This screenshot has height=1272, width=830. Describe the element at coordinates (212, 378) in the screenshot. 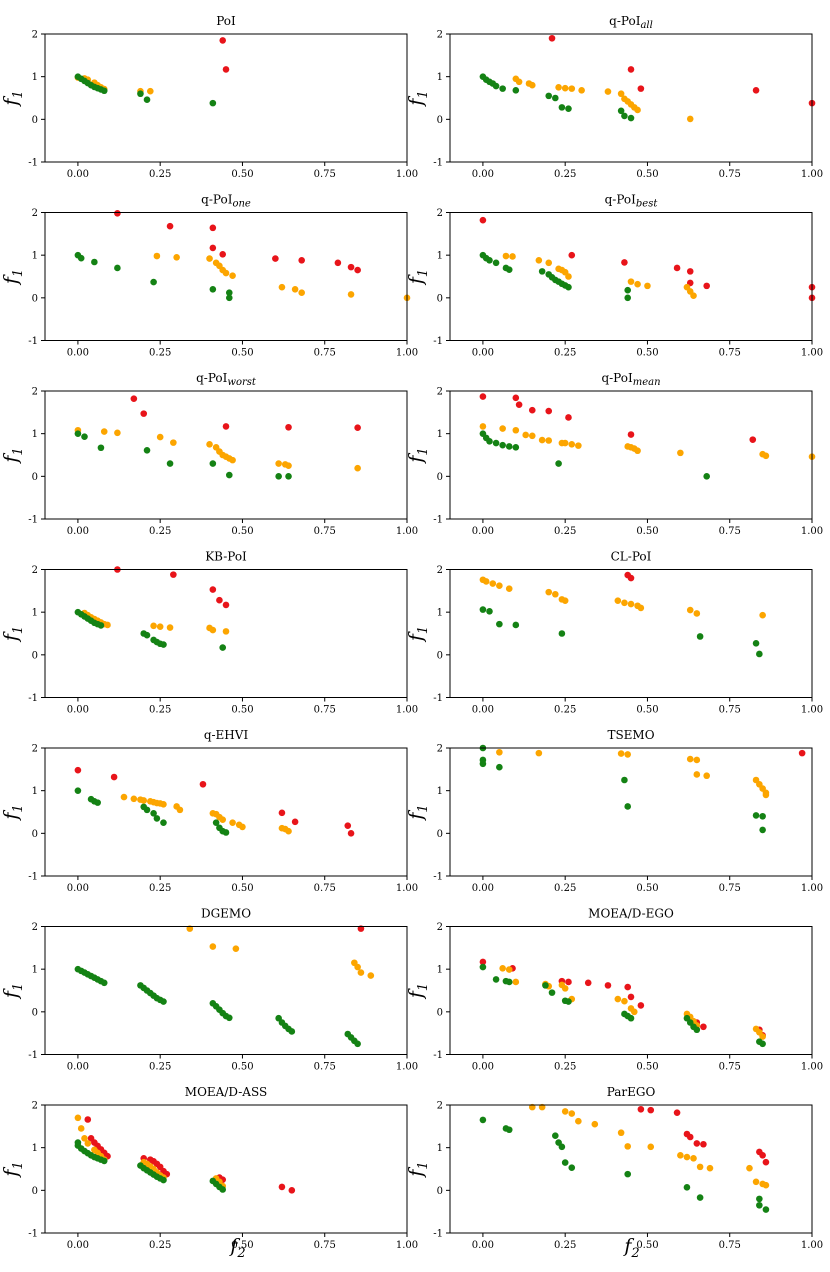

I see `panel-title-main: q-PoI` at that location.